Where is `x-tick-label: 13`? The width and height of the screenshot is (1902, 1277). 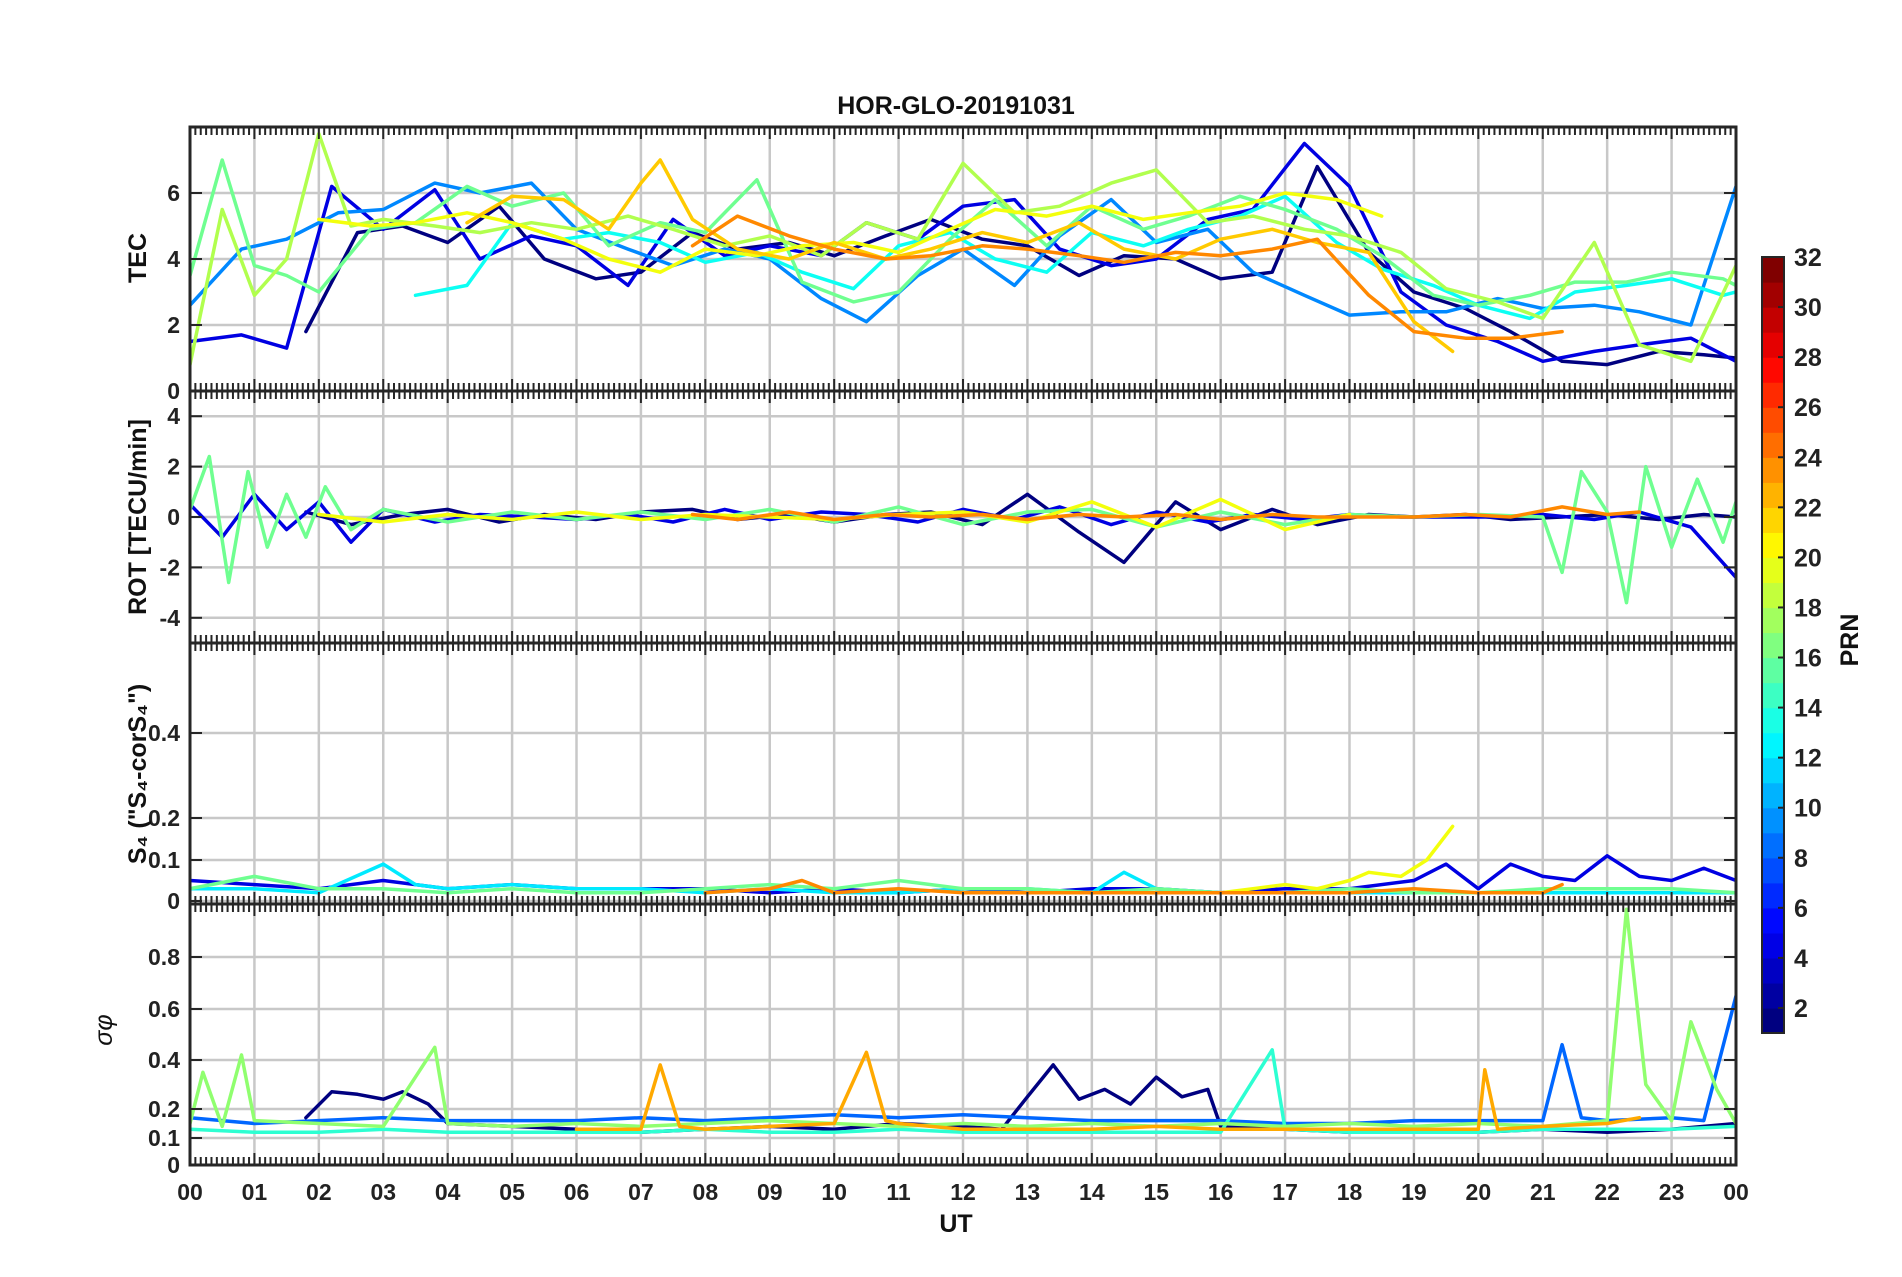 x-tick-label: 13 is located at coordinates (1028, 1192).